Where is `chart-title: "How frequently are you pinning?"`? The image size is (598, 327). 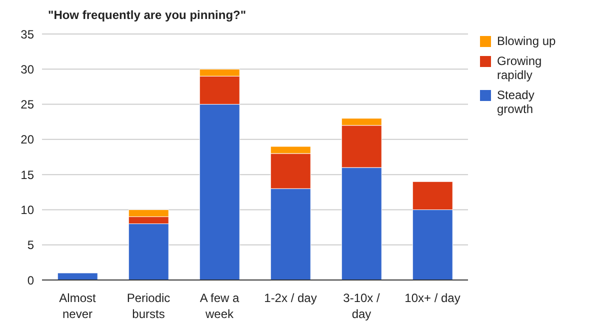 chart-title: "How frequently are you pinning?" is located at coordinates (148, 15).